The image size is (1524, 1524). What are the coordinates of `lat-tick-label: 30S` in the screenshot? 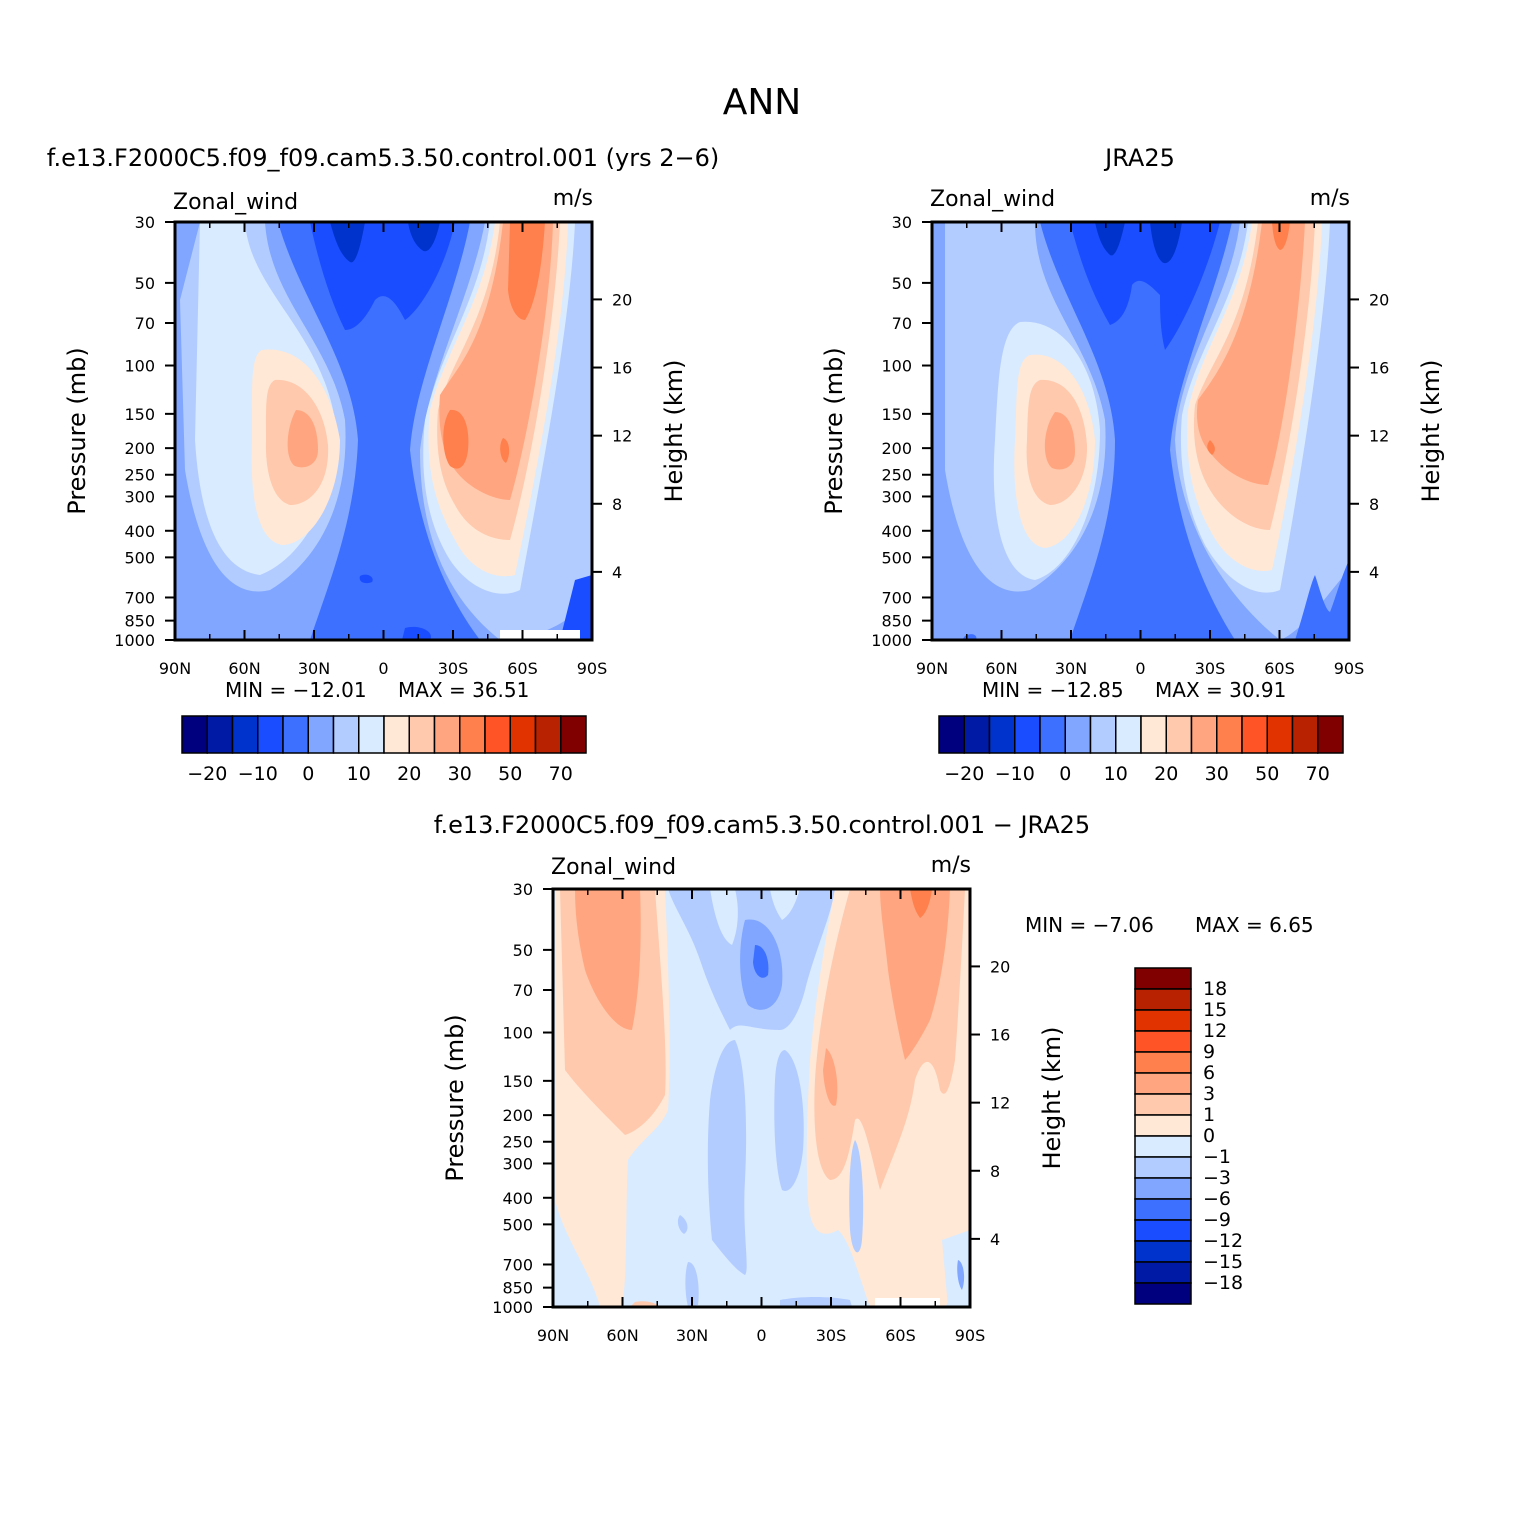 It's located at (1210, 668).